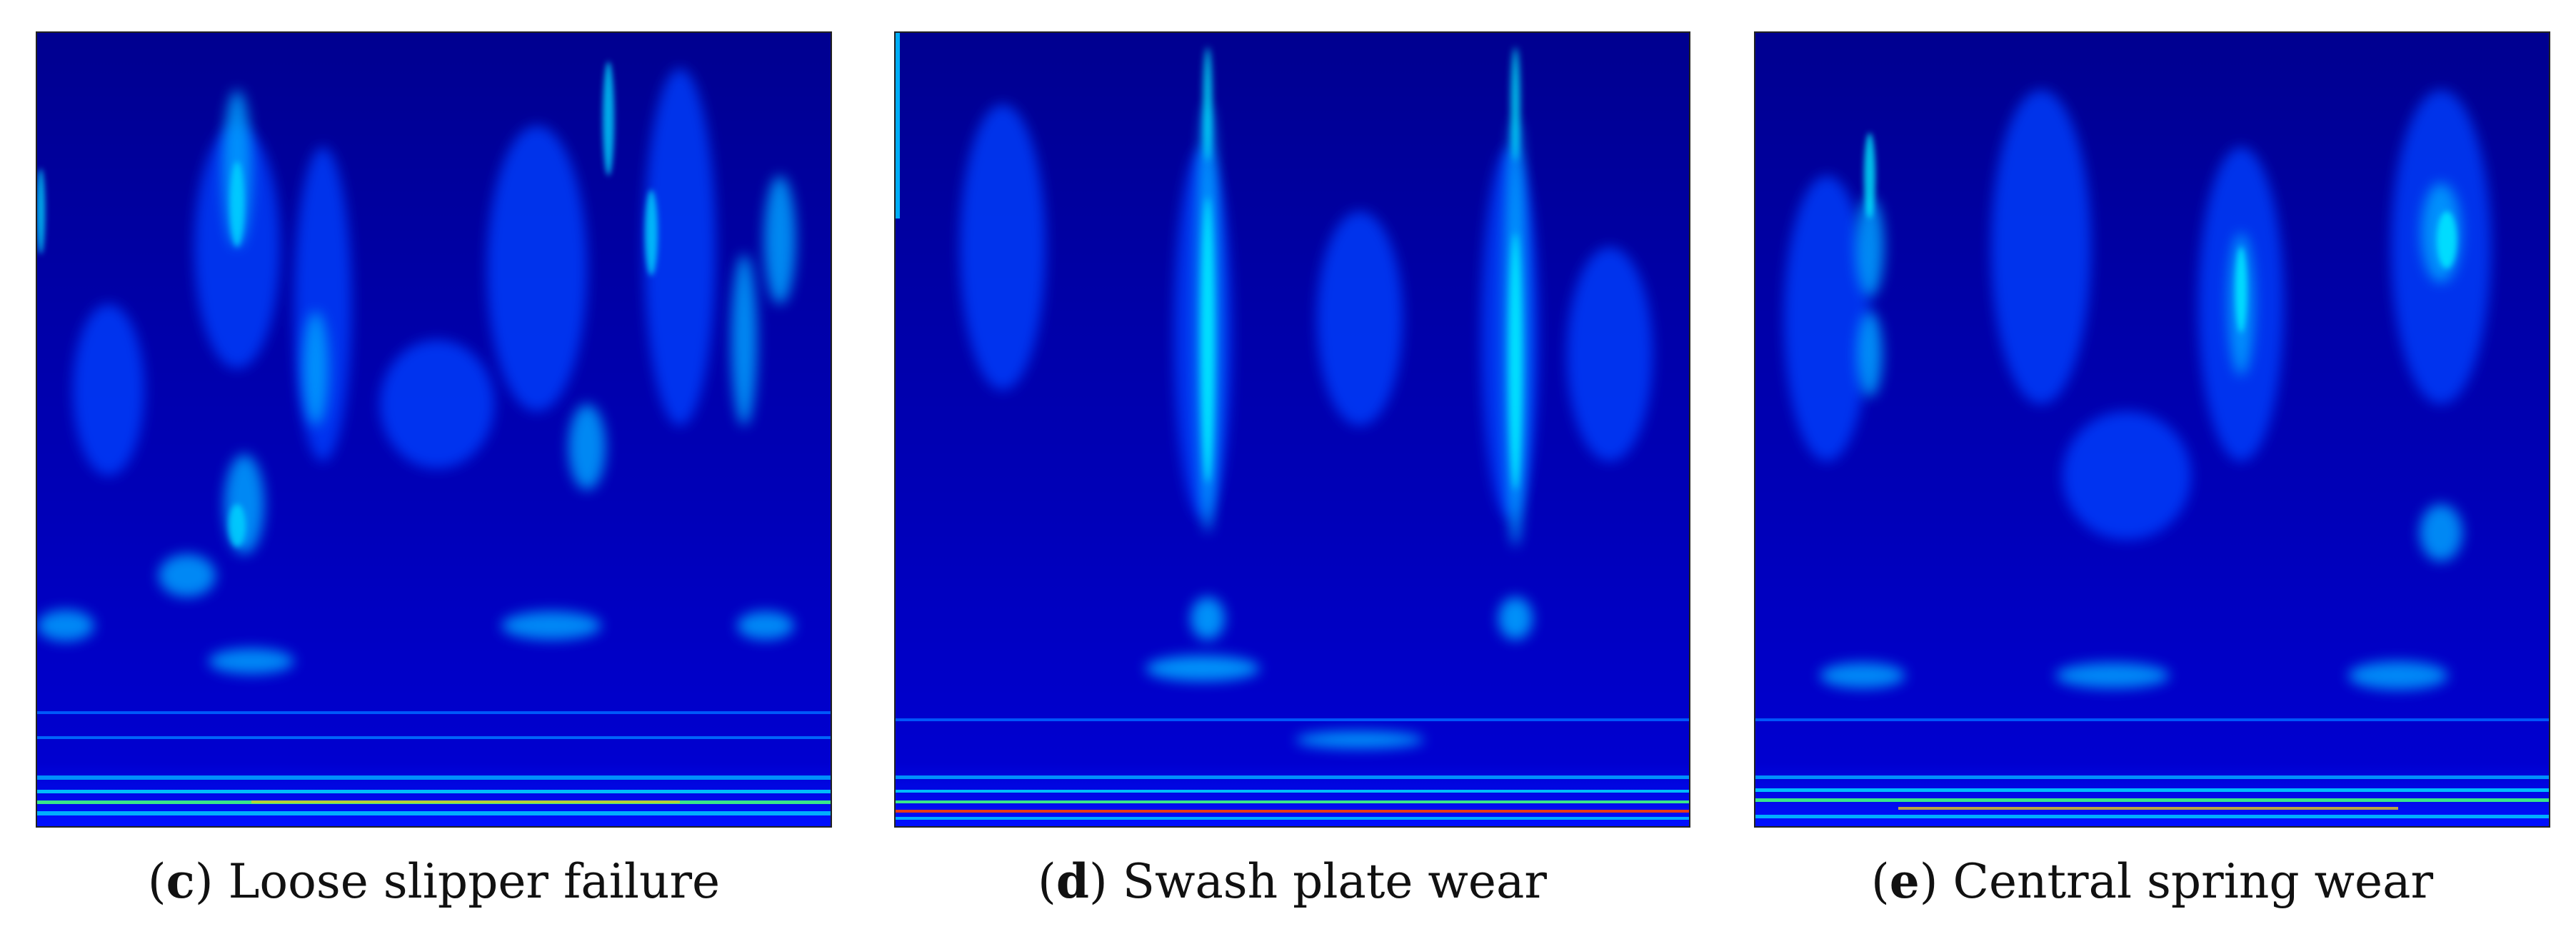 This screenshot has width=2576, height=949. I want to click on caption-e: (e) Central spring wear, so click(2152, 881).